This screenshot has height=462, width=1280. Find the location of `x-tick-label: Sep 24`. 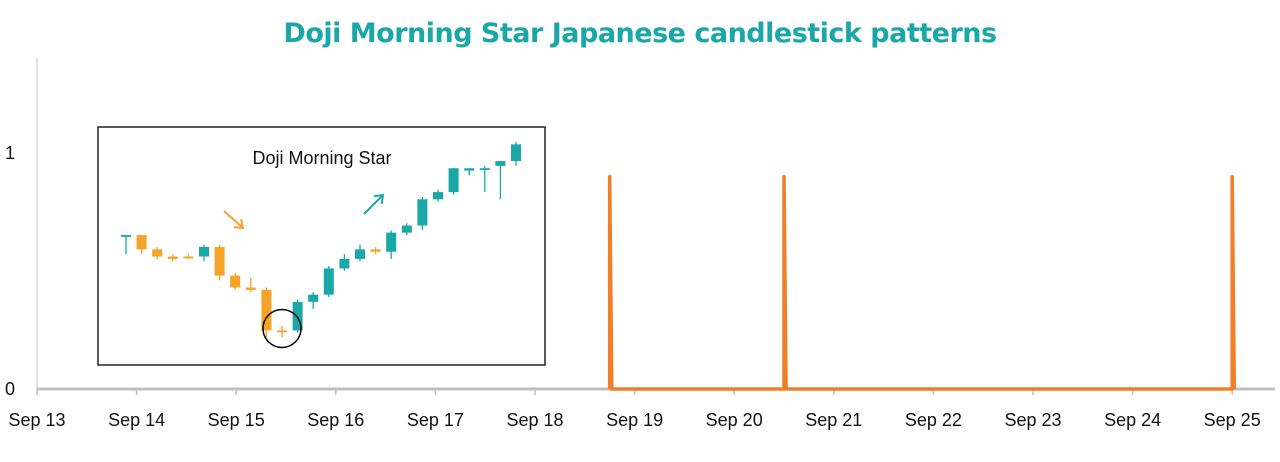

x-tick-label: Sep 24 is located at coordinates (1132, 420).